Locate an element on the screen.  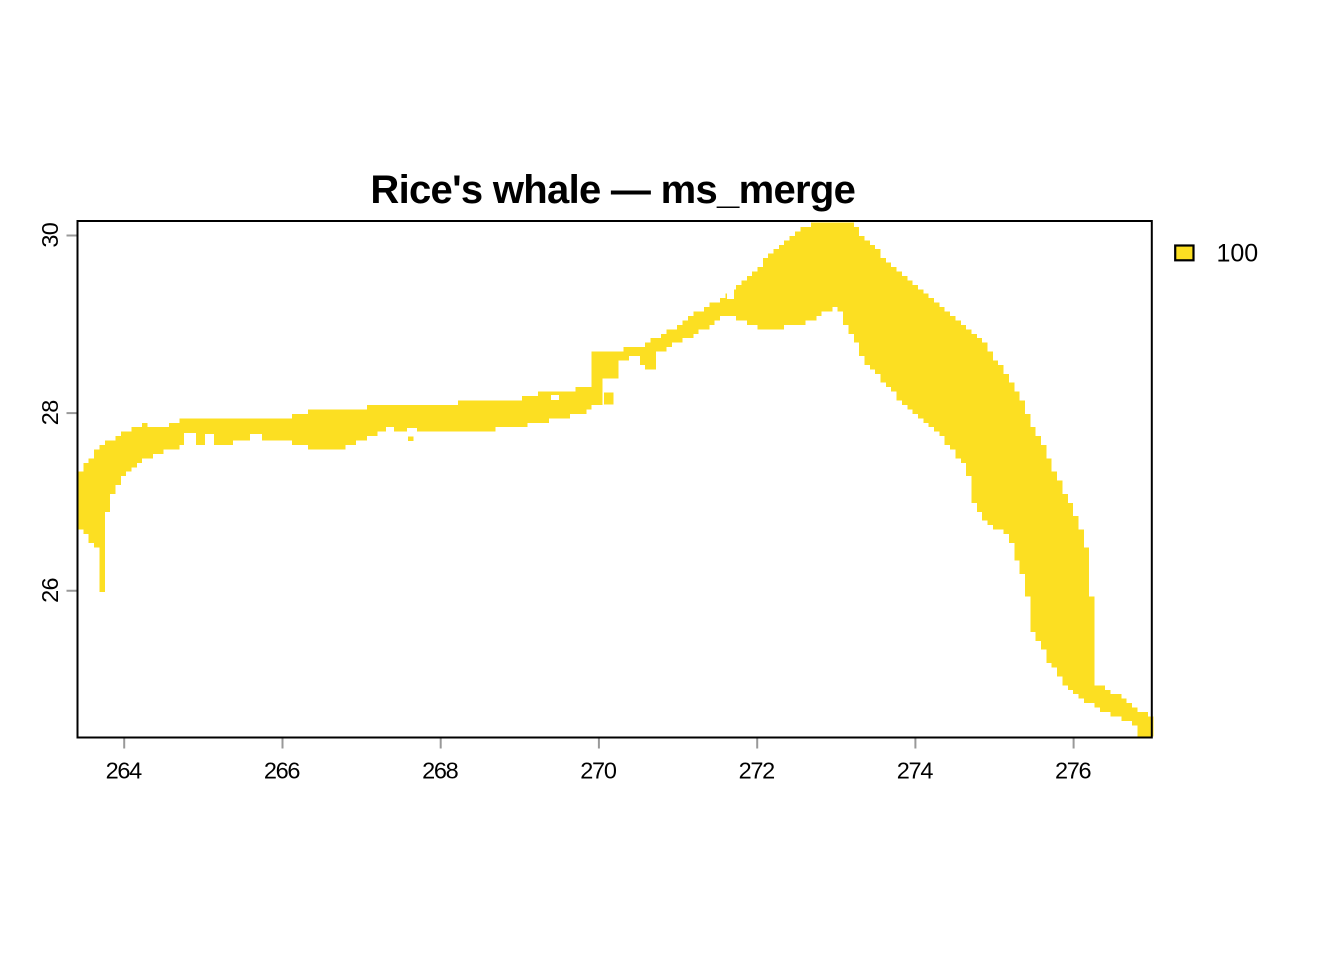
svg-text: 268 is located at coordinates (440, 771).